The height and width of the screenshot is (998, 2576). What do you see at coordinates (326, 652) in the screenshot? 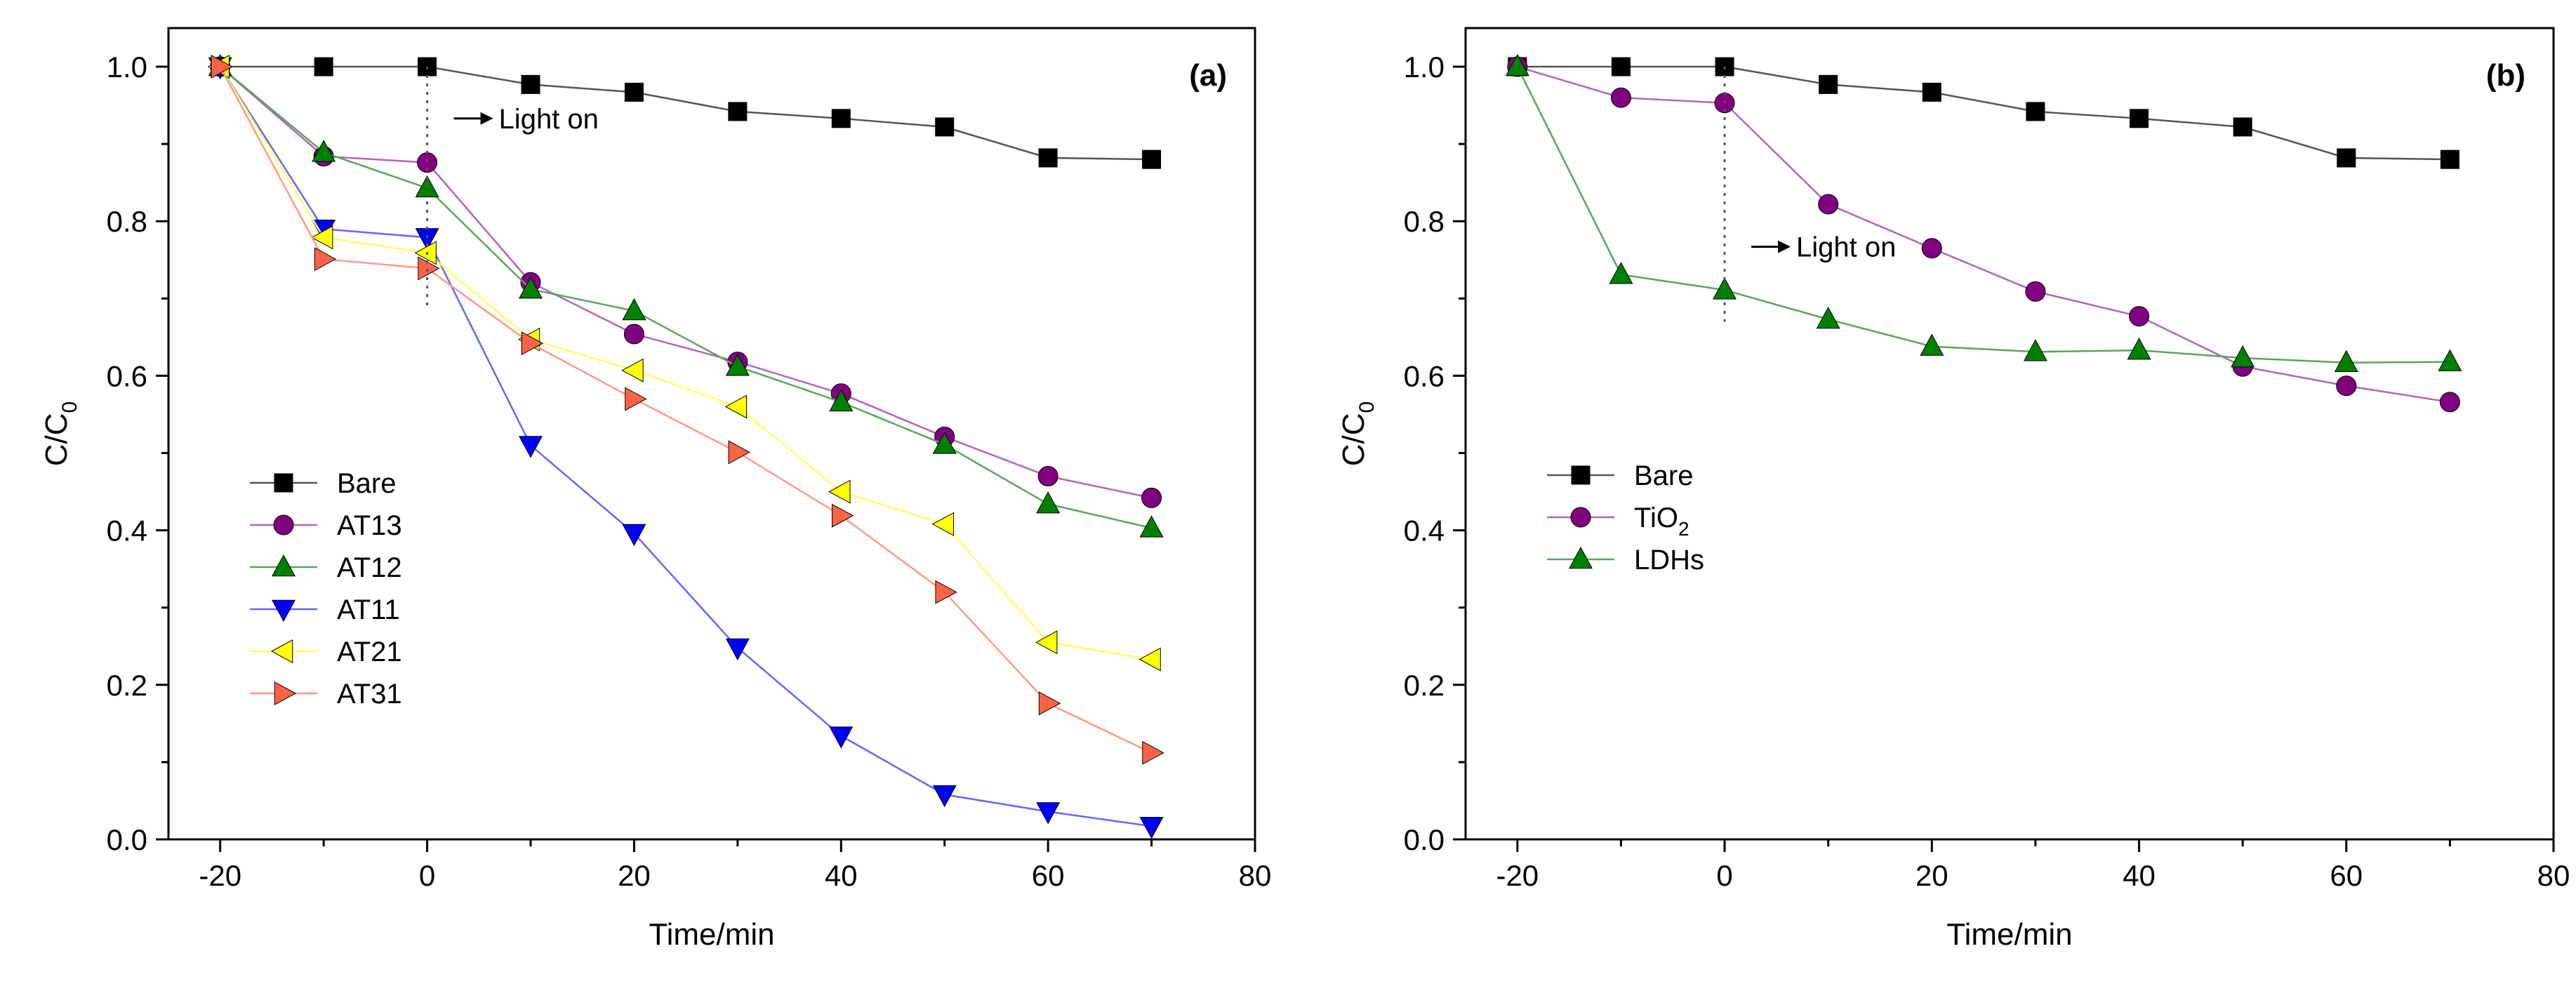
I see `legend-entry: AT21` at bounding box center [326, 652].